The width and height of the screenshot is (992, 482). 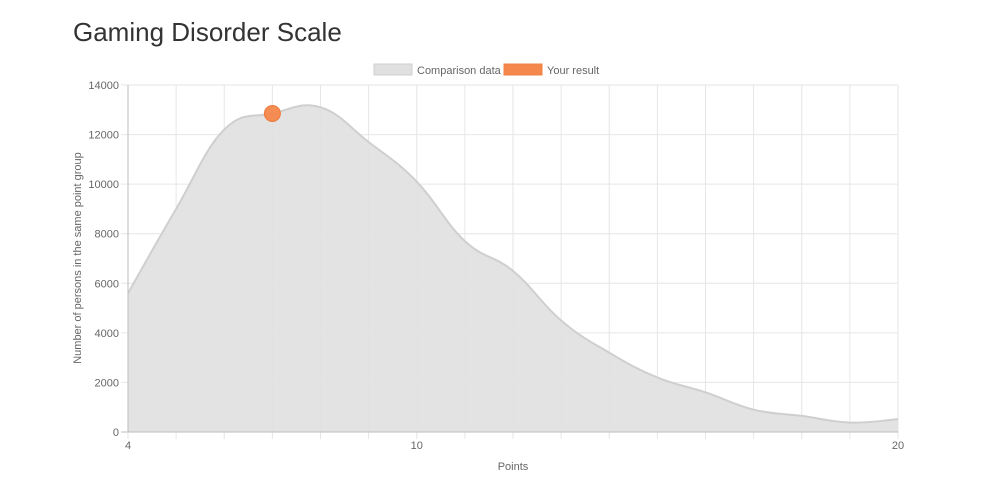 I want to click on legend-swatch-your-result, so click(x=523, y=69).